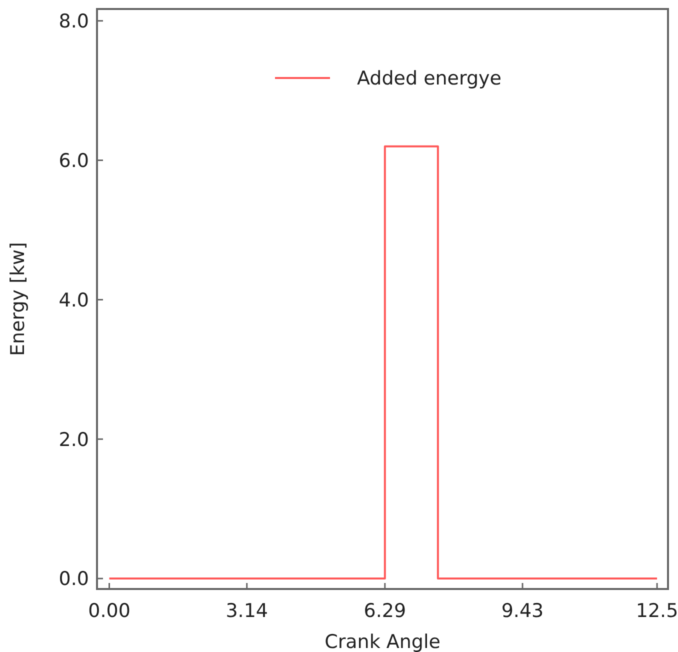  What do you see at coordinates (382, 641) in the screenshot?
I see `x-axis-title: Crank Angle` at bounding box center [382, 641].